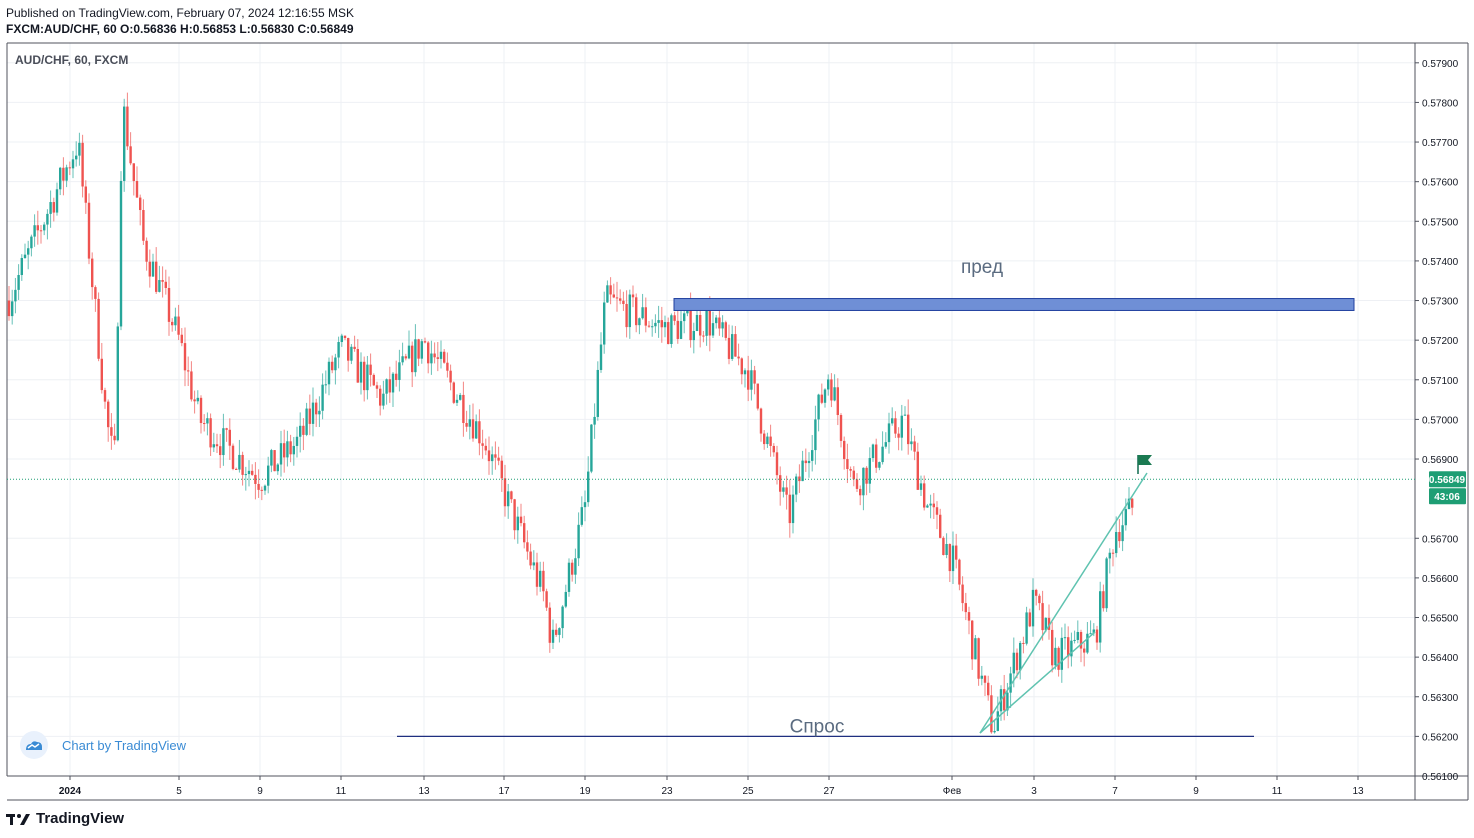 The height and width of the screenshot is (838, 1474). What do you see at coordinates (1440, 302) in the screenshot?
I see `price-tick-label: 0.57300` at bounding box center [1440, 302].